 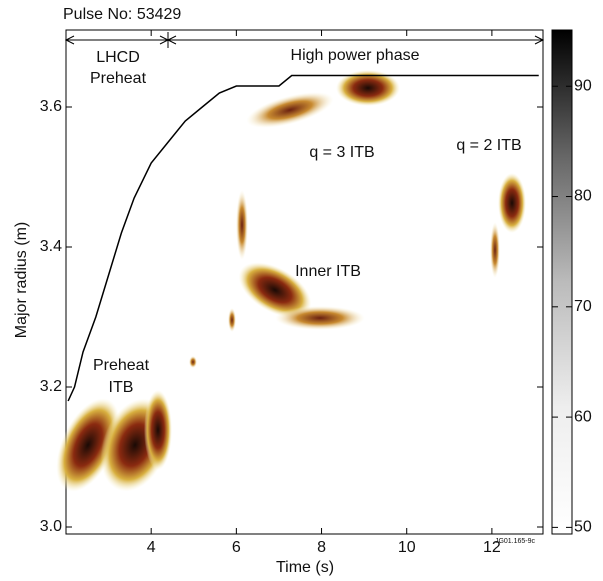 I want to click on colorbar-tick-label: 90, so click(x=583, y=85).